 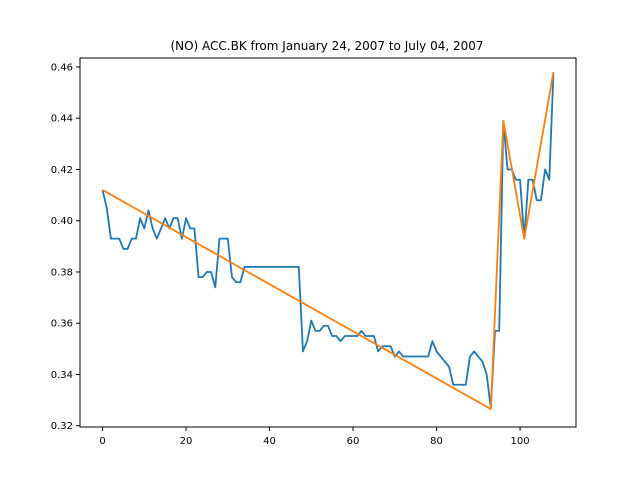 I want to click on x-tick-label: 40, so click(x=269, y=441).